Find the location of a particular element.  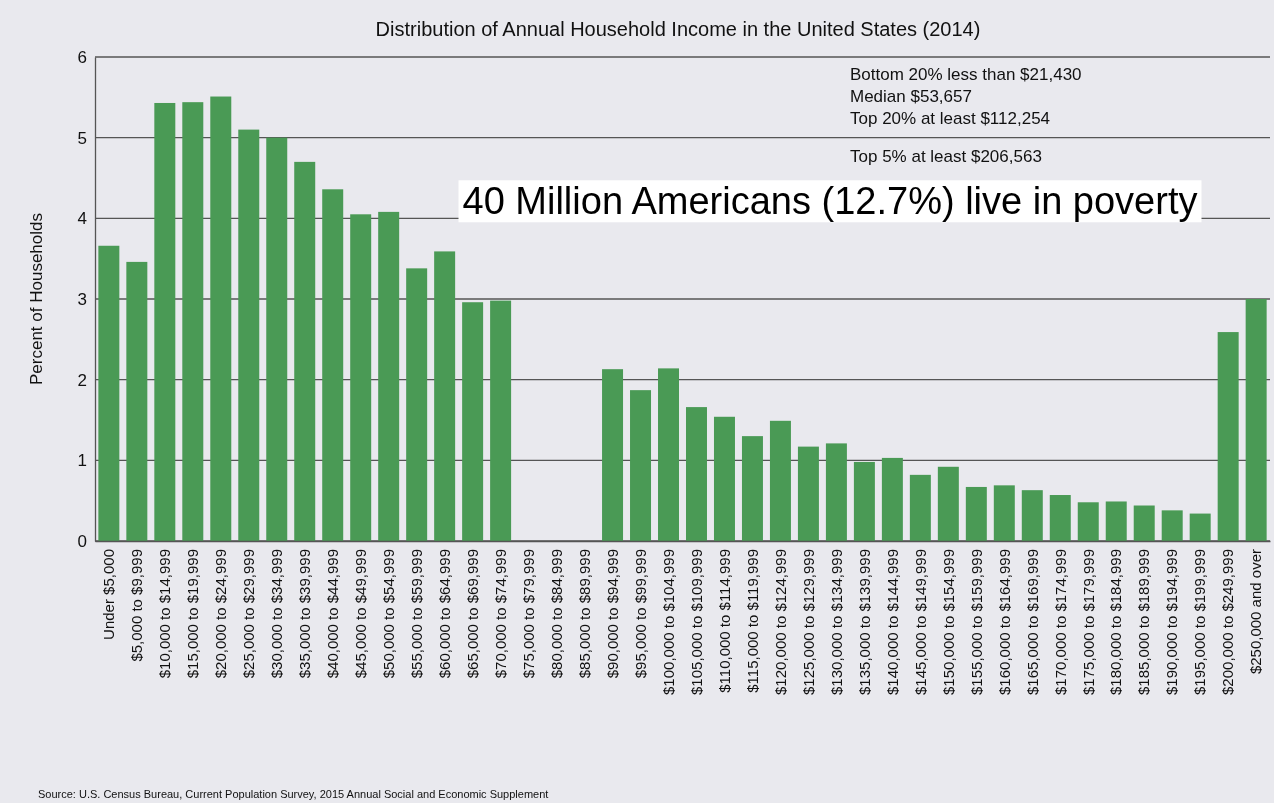

y-axis-title: Percent of Households is located at coordinates (36, 299).